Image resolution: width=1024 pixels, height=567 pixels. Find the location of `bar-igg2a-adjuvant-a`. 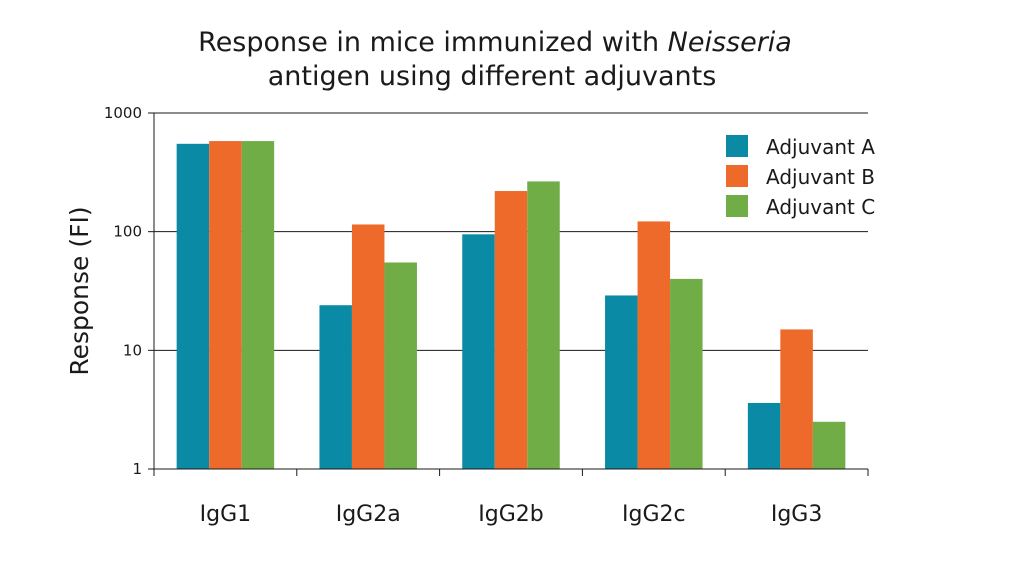

bar-igg2a-adjuvant-a is located at coordinates (335, 387).